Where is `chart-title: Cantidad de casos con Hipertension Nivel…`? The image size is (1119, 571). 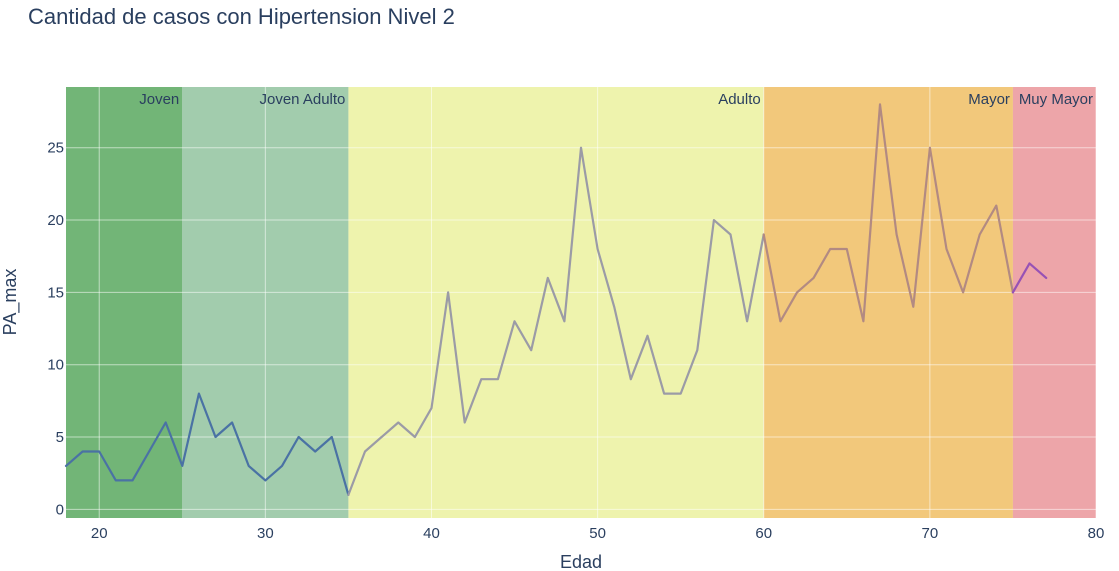
chart-title: Cantidad de casos con Hipertension Nivel… is located at coordinates (241, 16).